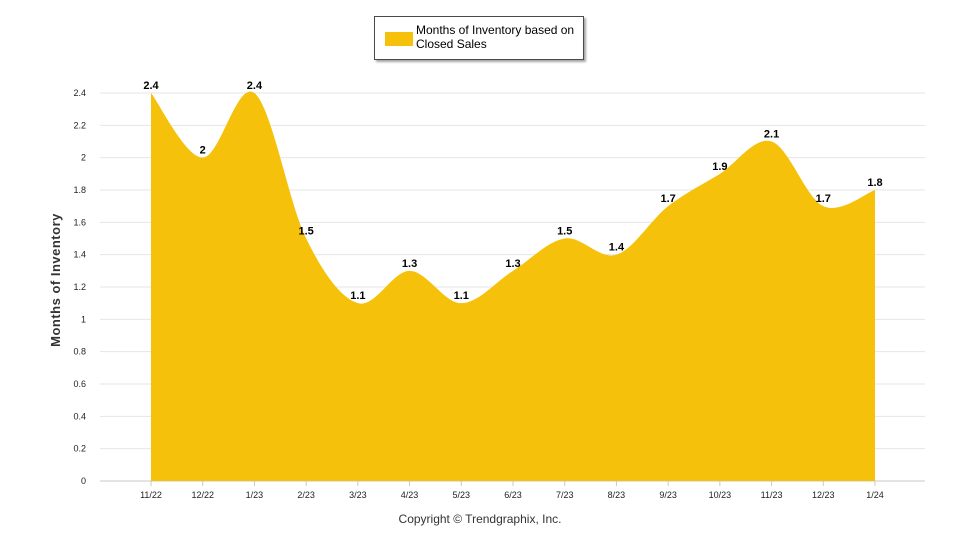 The image size is (960, 550). I want to click on y-tick-label: 1.6, so click(79, 222).